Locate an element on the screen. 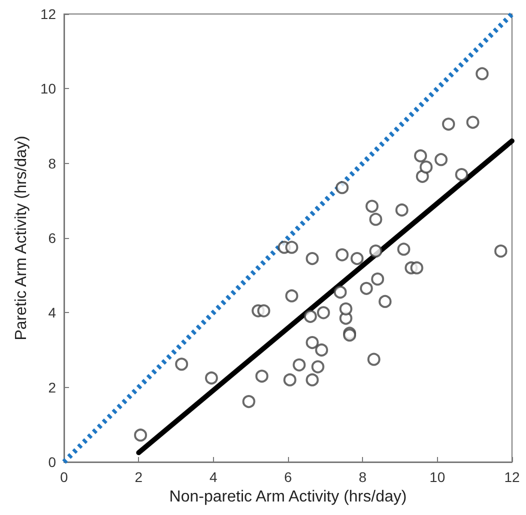  y-tick-label: 8 is located at coordinates (52, 163).